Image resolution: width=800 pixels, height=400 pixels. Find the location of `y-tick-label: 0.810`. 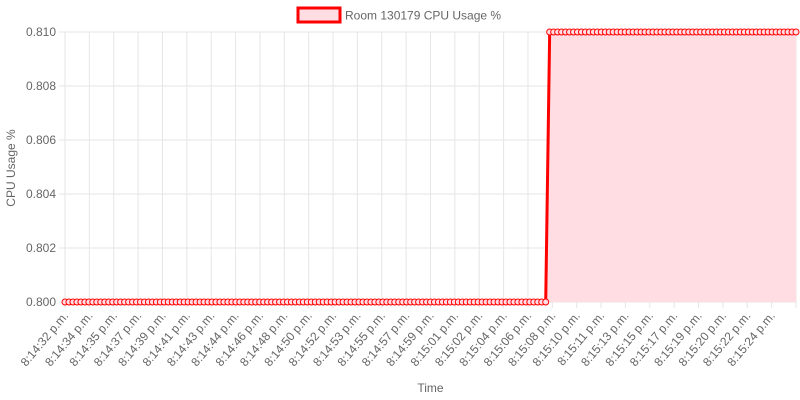

y-tick-label: 0.810 is located at coordinates (41, 32).